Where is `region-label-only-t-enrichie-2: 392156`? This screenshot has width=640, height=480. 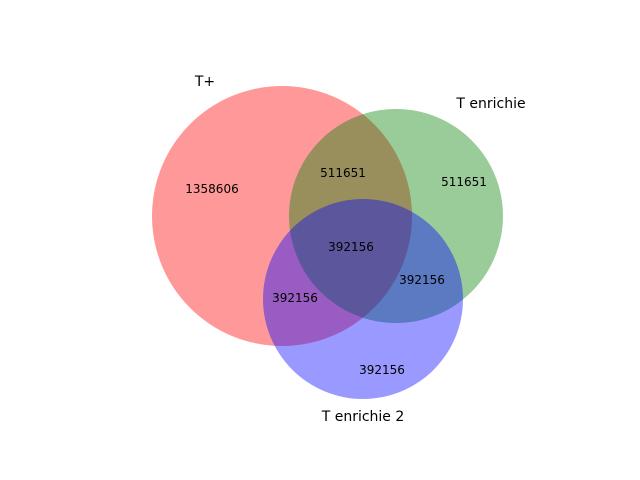
region-label-only-t-enrichie-2: 392156 is located at coordinates (382, 370).